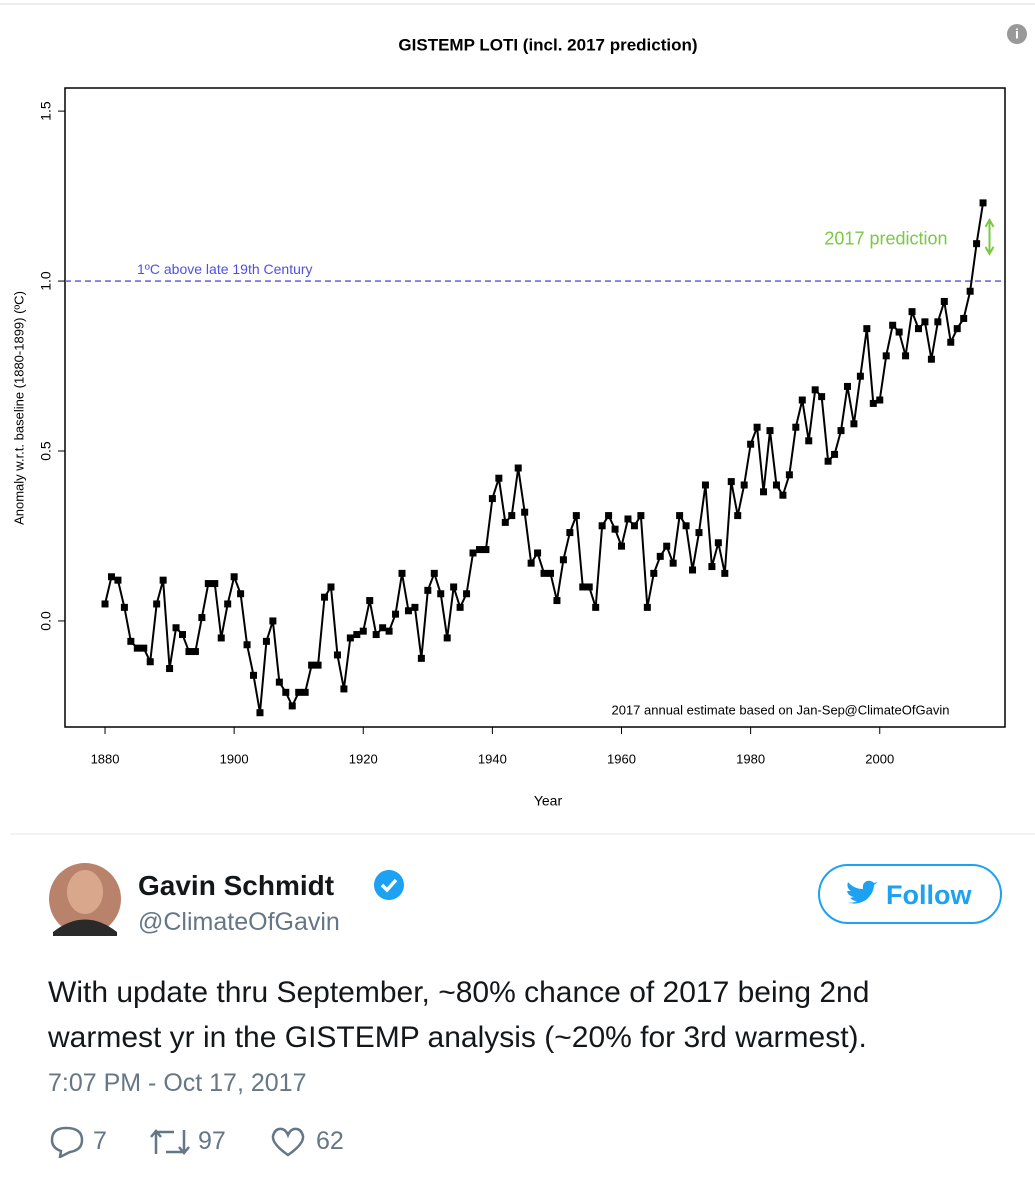 This screenshot has height=1180, width=1035. What do you see at coordinates (236, 885) in the screenshot?
I see `author-name: Gavin Schmidt` at bounding box center [236, 885].